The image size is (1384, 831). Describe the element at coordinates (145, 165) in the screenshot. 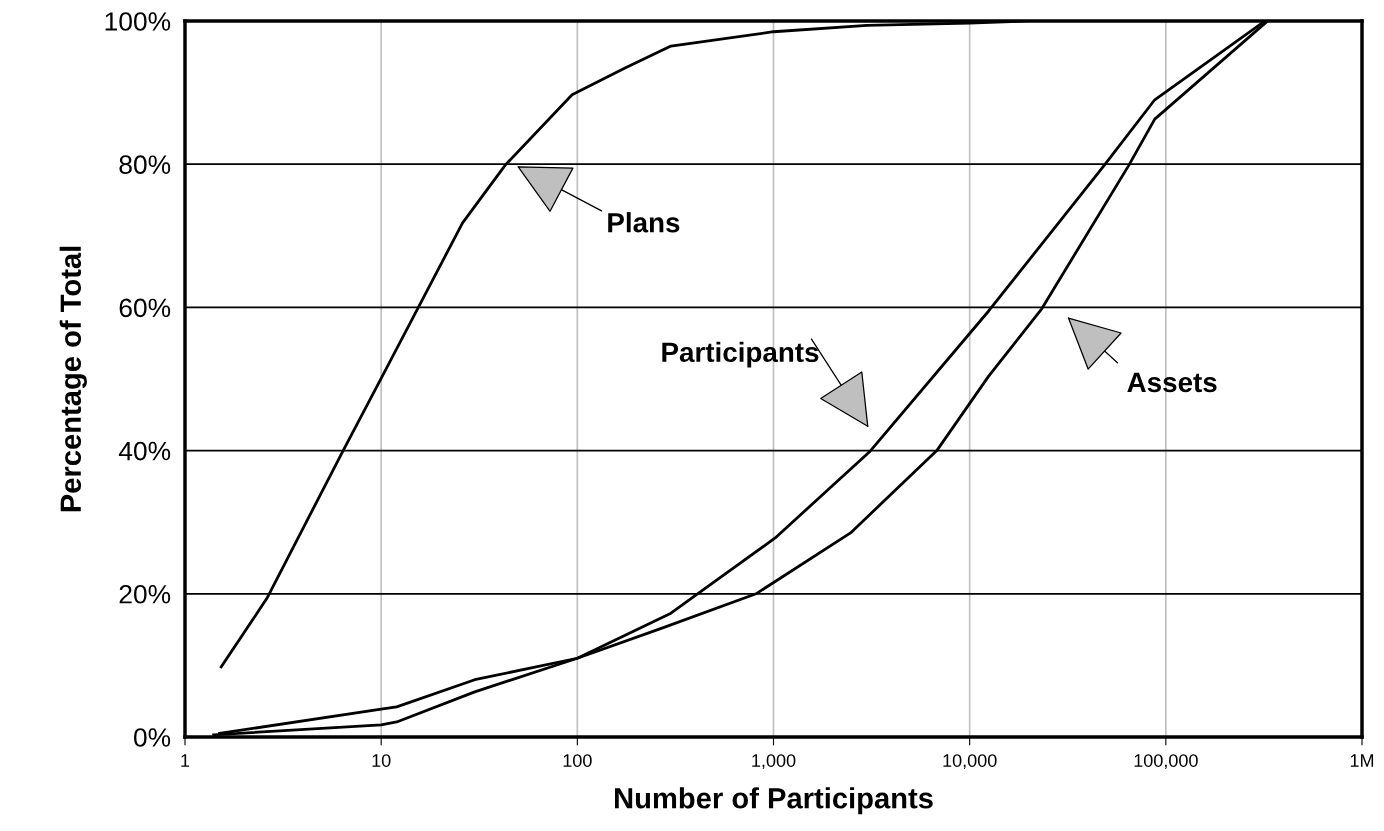

I see `y-tick-label: 80%` at that location.